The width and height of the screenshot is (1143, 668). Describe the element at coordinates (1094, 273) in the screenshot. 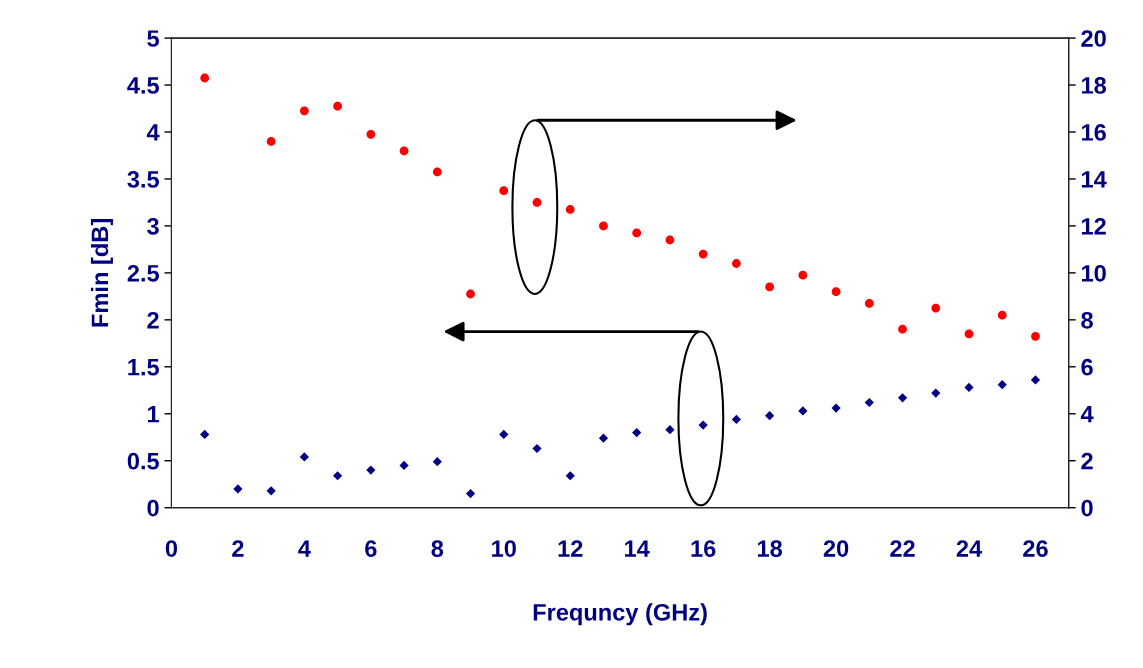

I see `y2-tick-label: 10` at that location.